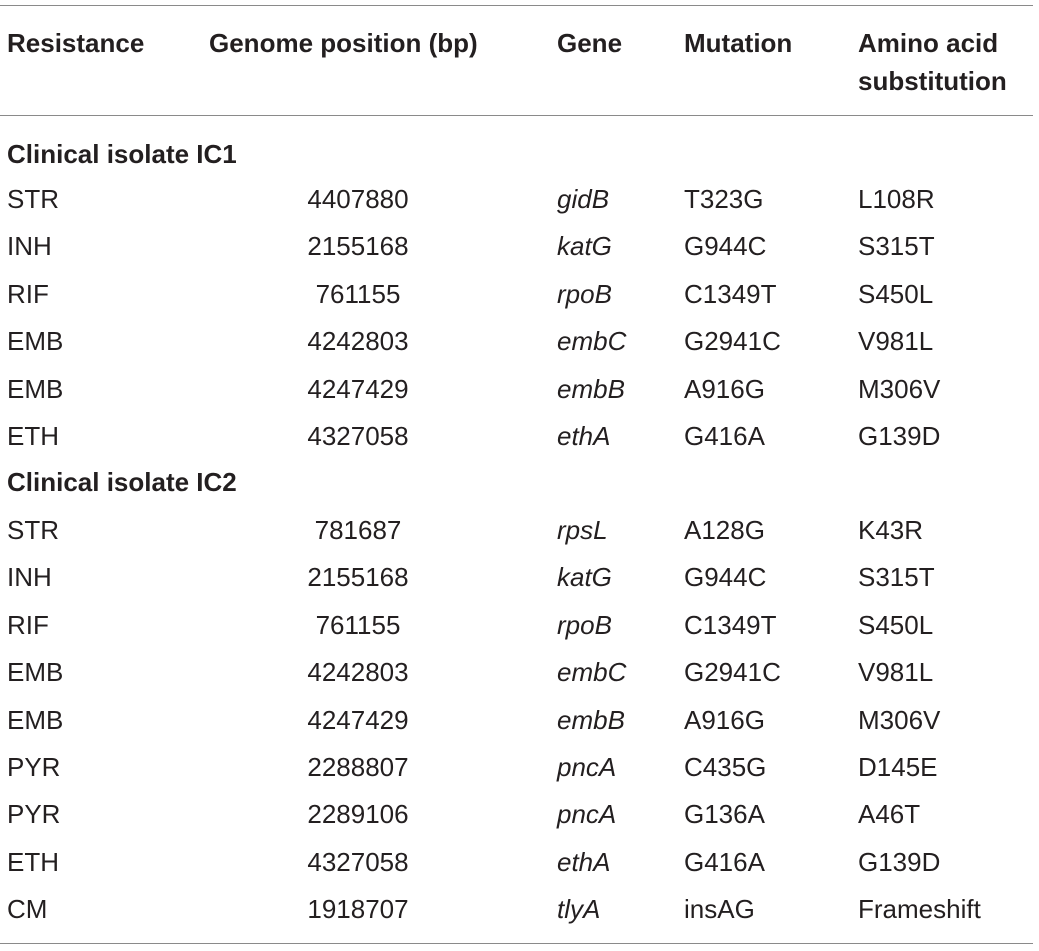 This screenshot has width=1039, height=951. I want to click on cell-genome-position: 1918707, so click(358, 909).